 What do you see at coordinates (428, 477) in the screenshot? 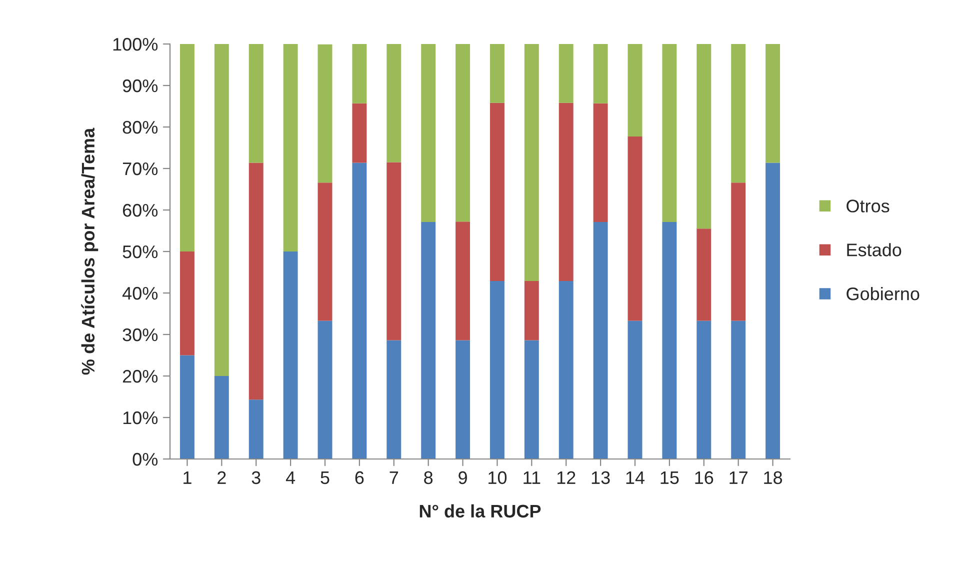
I see `x-tick-label: 8` at bounding box center [428, 477].